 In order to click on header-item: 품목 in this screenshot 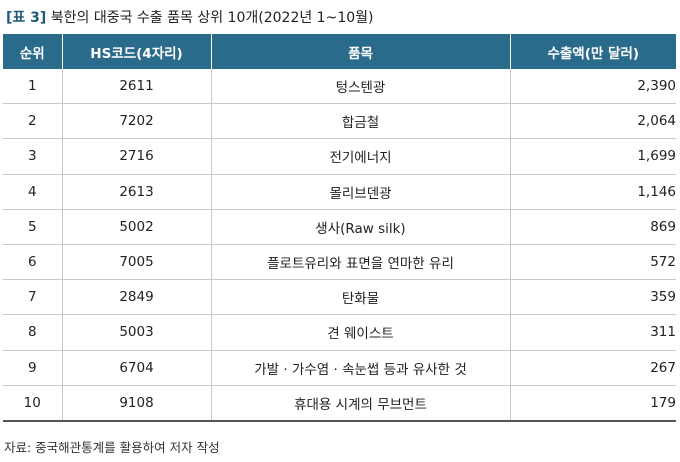, I will do `click(360, 51)`.